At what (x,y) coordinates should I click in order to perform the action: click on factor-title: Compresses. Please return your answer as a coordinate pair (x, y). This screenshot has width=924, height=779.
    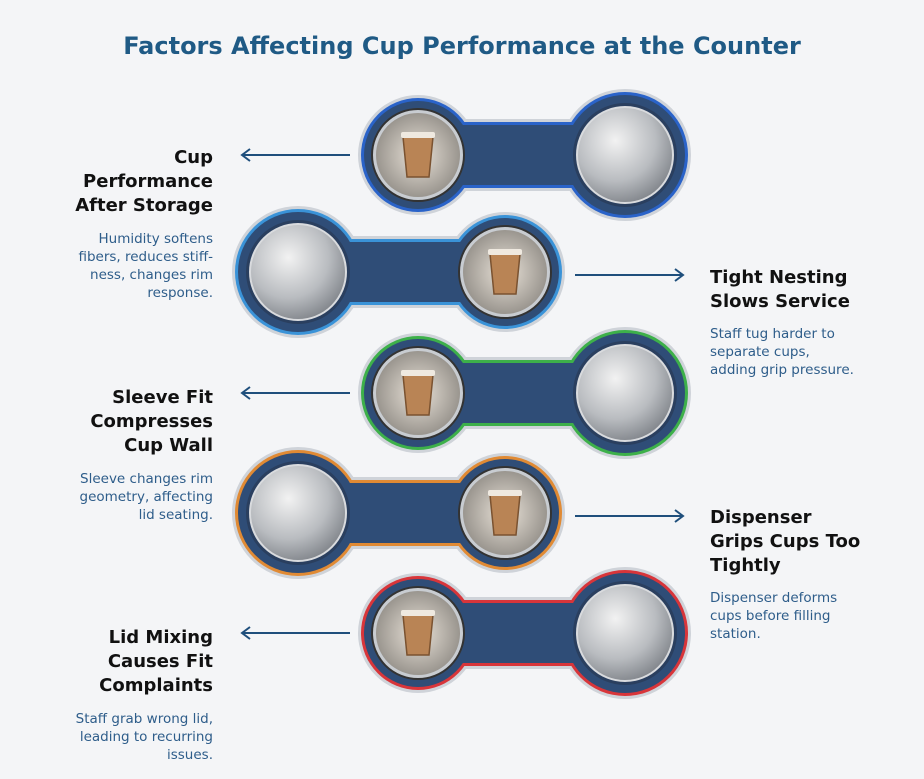
    Looking at the image, I should click on (151, 421).